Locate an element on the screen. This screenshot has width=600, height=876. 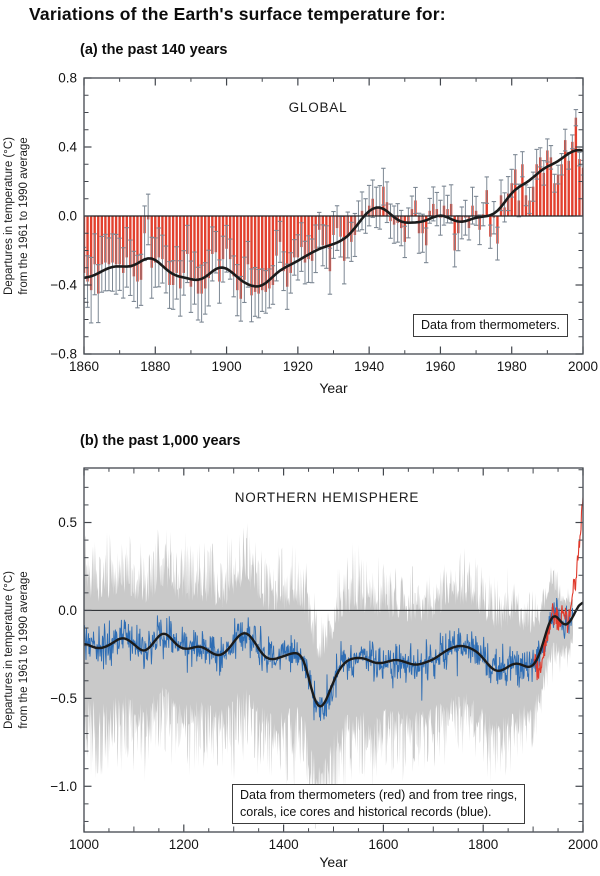
panel-b-title: (b) the past 1,000 years is located at coordinates (160, 441).